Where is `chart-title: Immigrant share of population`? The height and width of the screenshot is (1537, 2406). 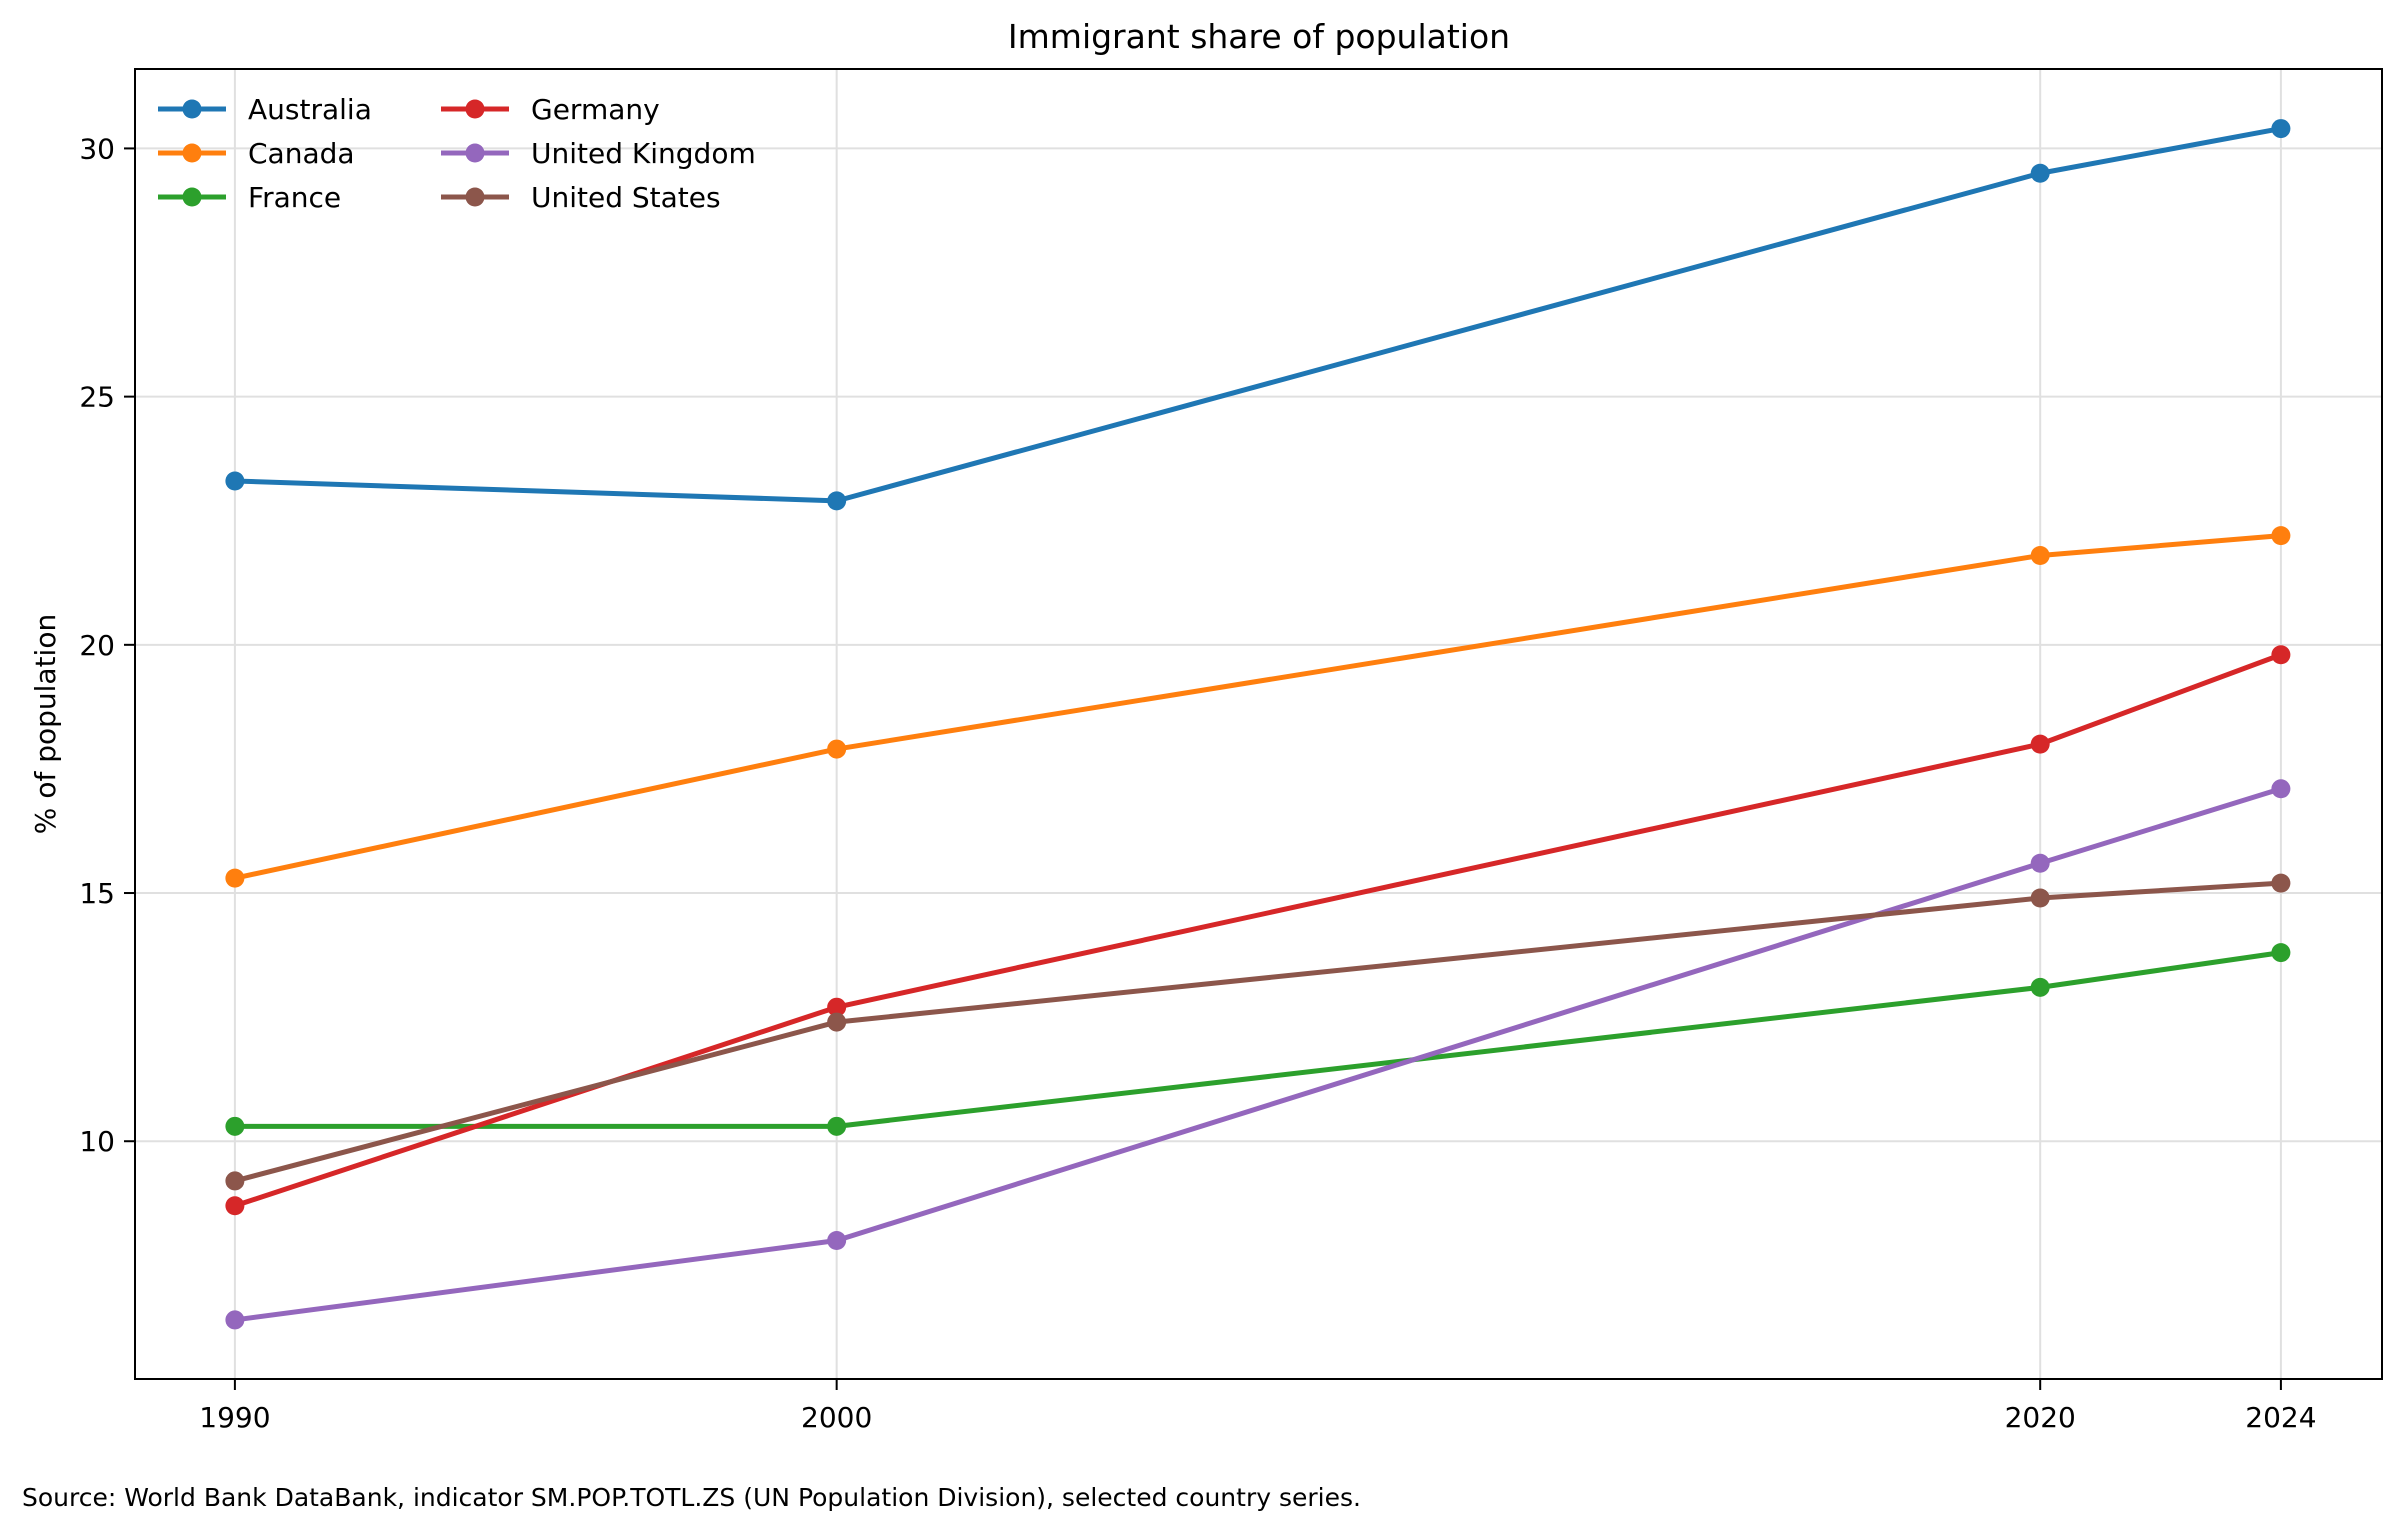
chart-title: Immigrant share of population is located at coordinates (1259, 36).